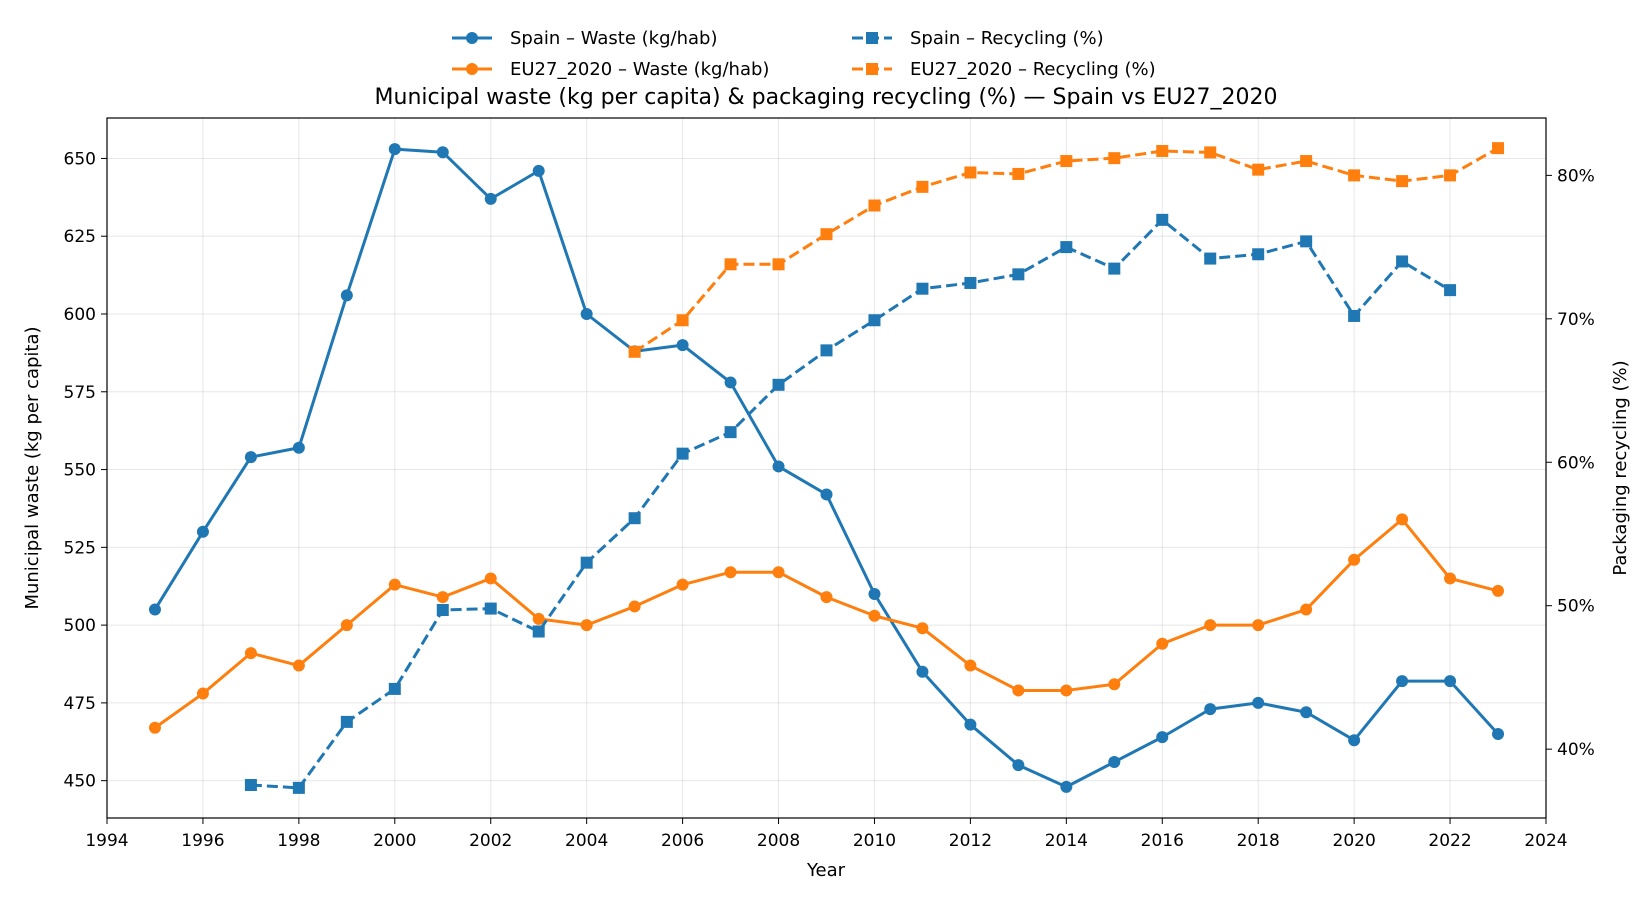  What do you see at coordinates (298, 841) in the screenshot?
I see `x-tick-label: 1998` at bounding box center [298, 841].